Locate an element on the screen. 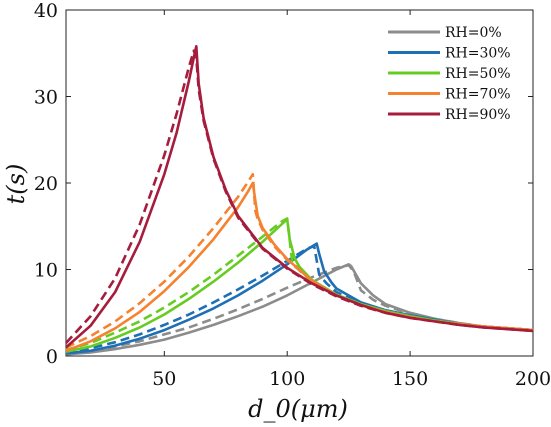  y-tick-label: 10 is located at coordinates (46, 271).